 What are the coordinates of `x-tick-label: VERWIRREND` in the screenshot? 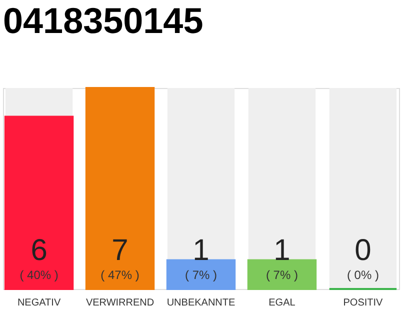 It's located at (120, 303).